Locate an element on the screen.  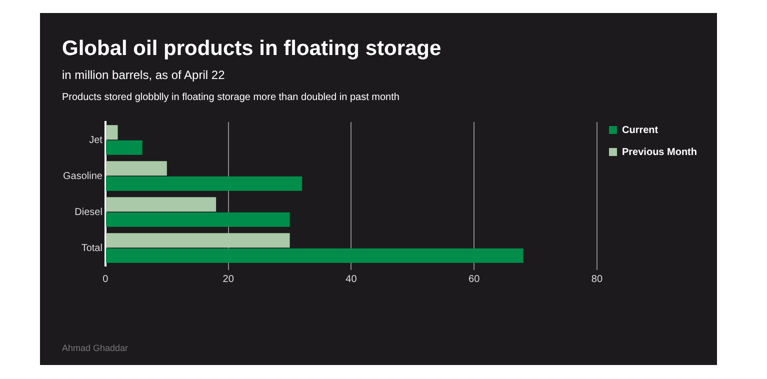
x-tick-label: 60 is located at coordinates (474, 279).